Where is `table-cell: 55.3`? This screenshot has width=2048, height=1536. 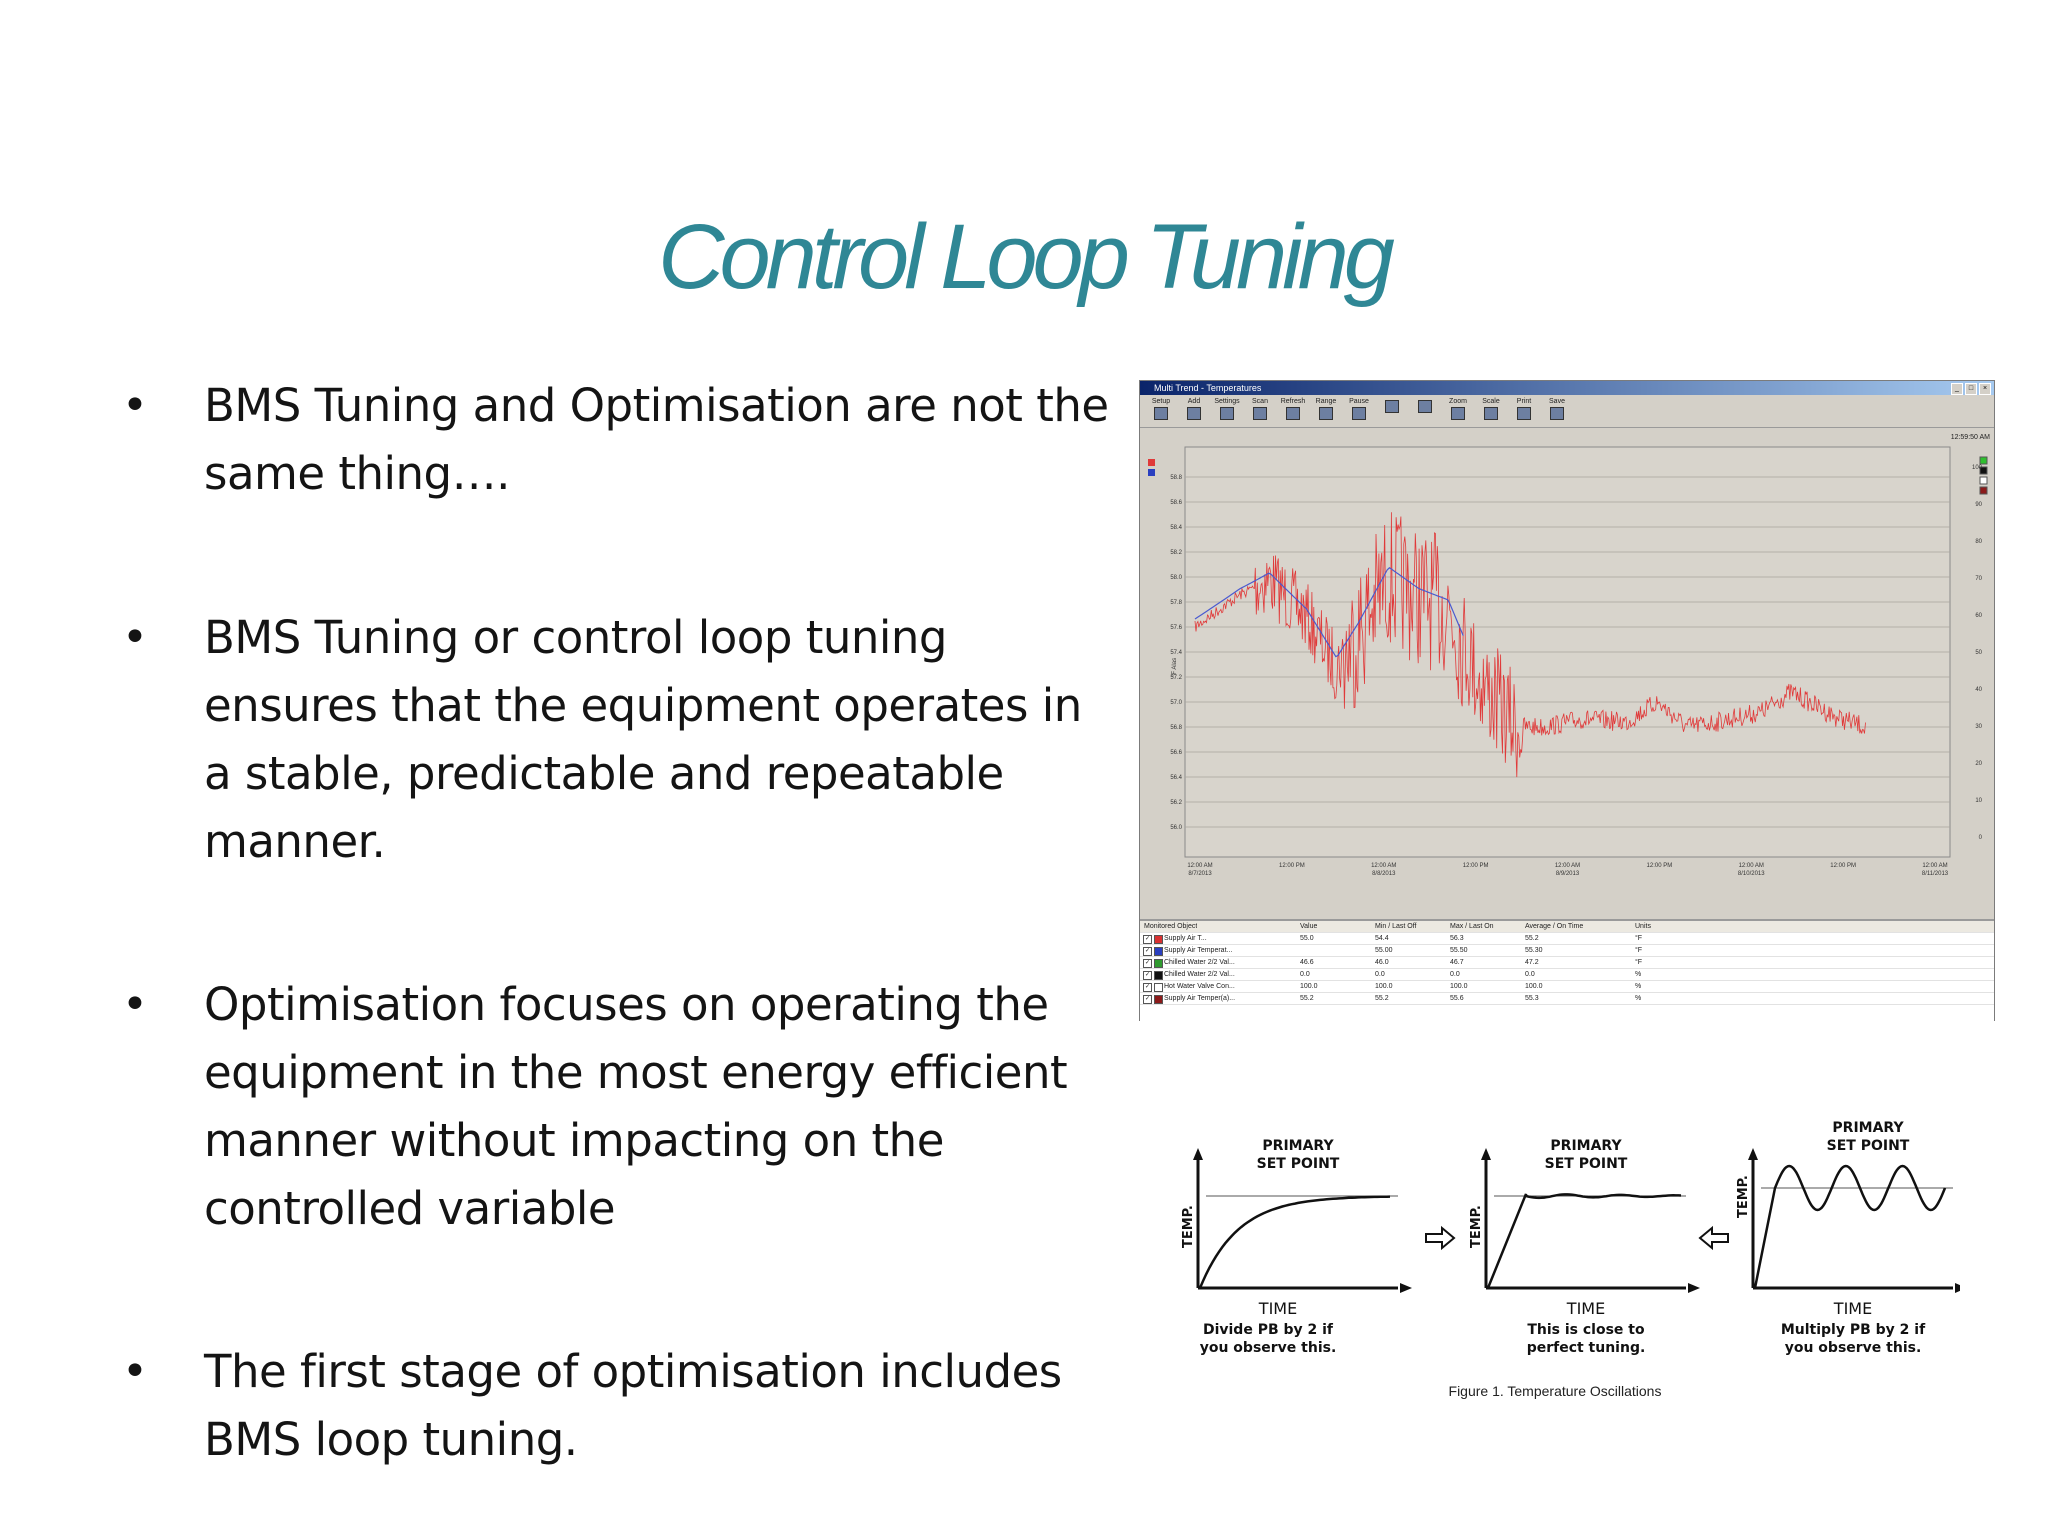 table-cell: 55.3 is located at coordinates (1532, 998).